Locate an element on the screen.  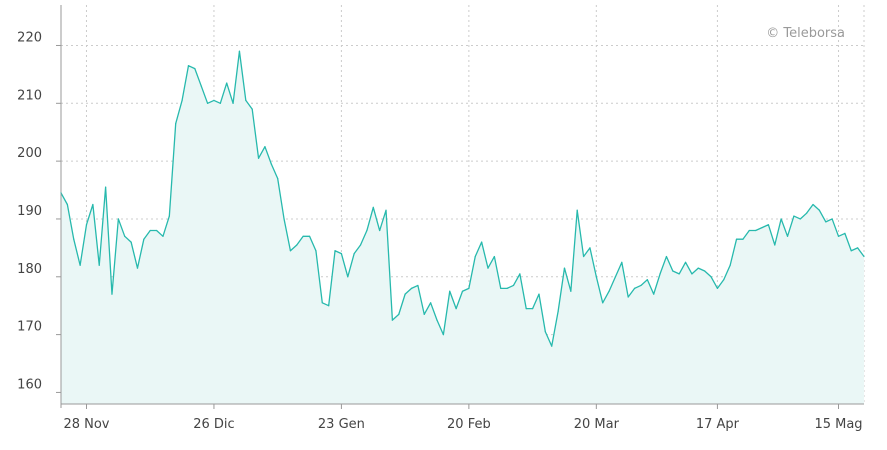
x-tick-label: 20 Feb is located at coordinates (469, 424).